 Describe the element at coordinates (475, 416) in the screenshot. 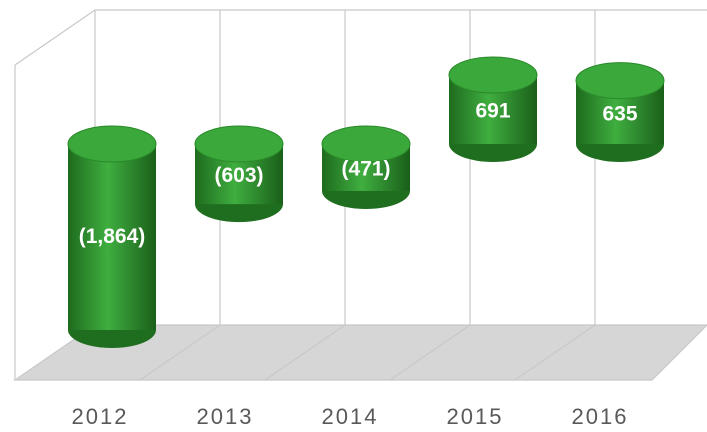

I see `x-tick-label: 2015` at that location.